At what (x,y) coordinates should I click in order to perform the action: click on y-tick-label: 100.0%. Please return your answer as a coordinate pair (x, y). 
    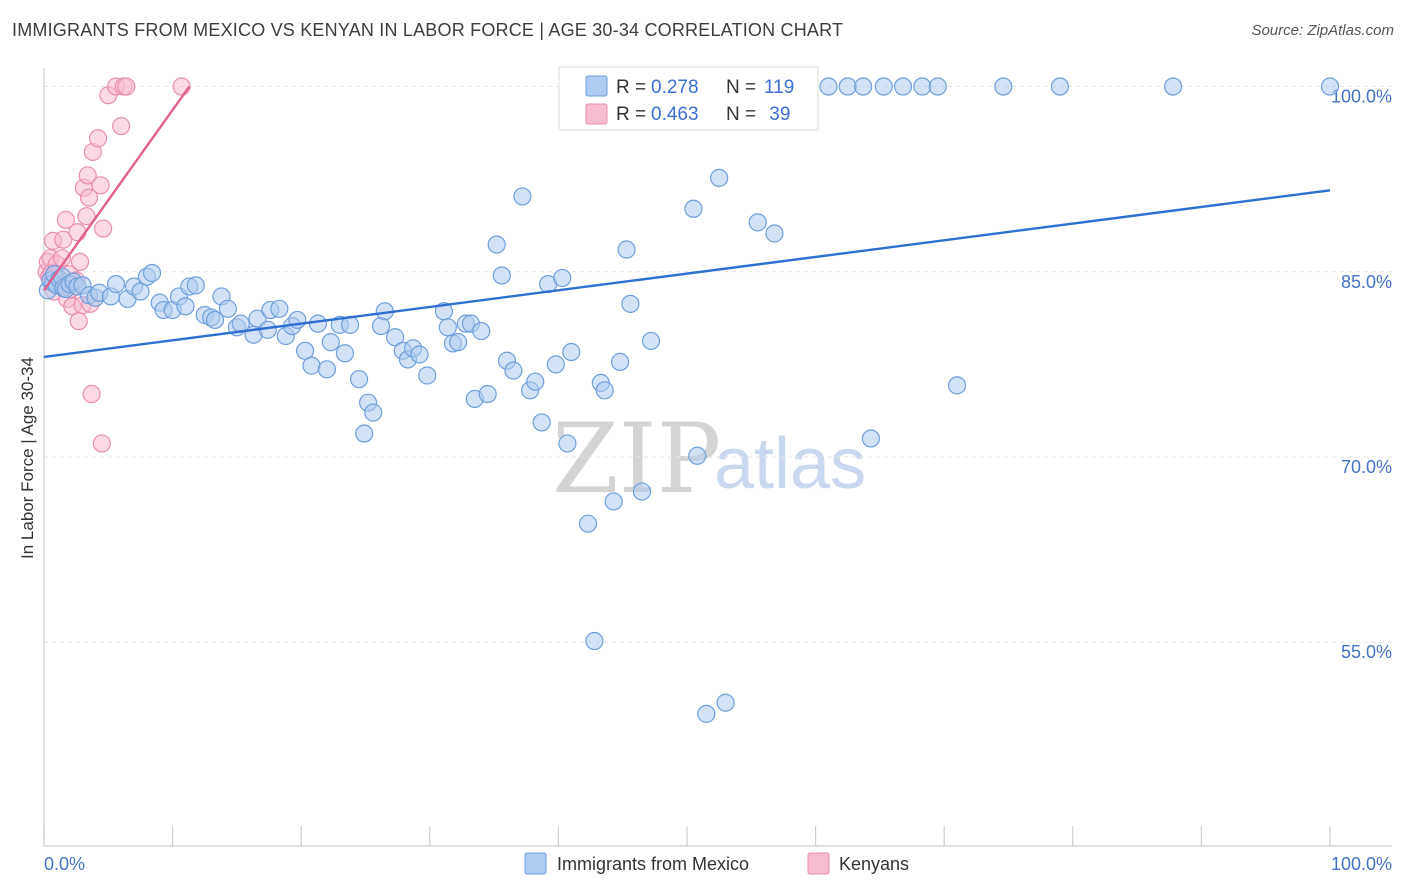
    Looking at the image, I should click on (1361, 97).